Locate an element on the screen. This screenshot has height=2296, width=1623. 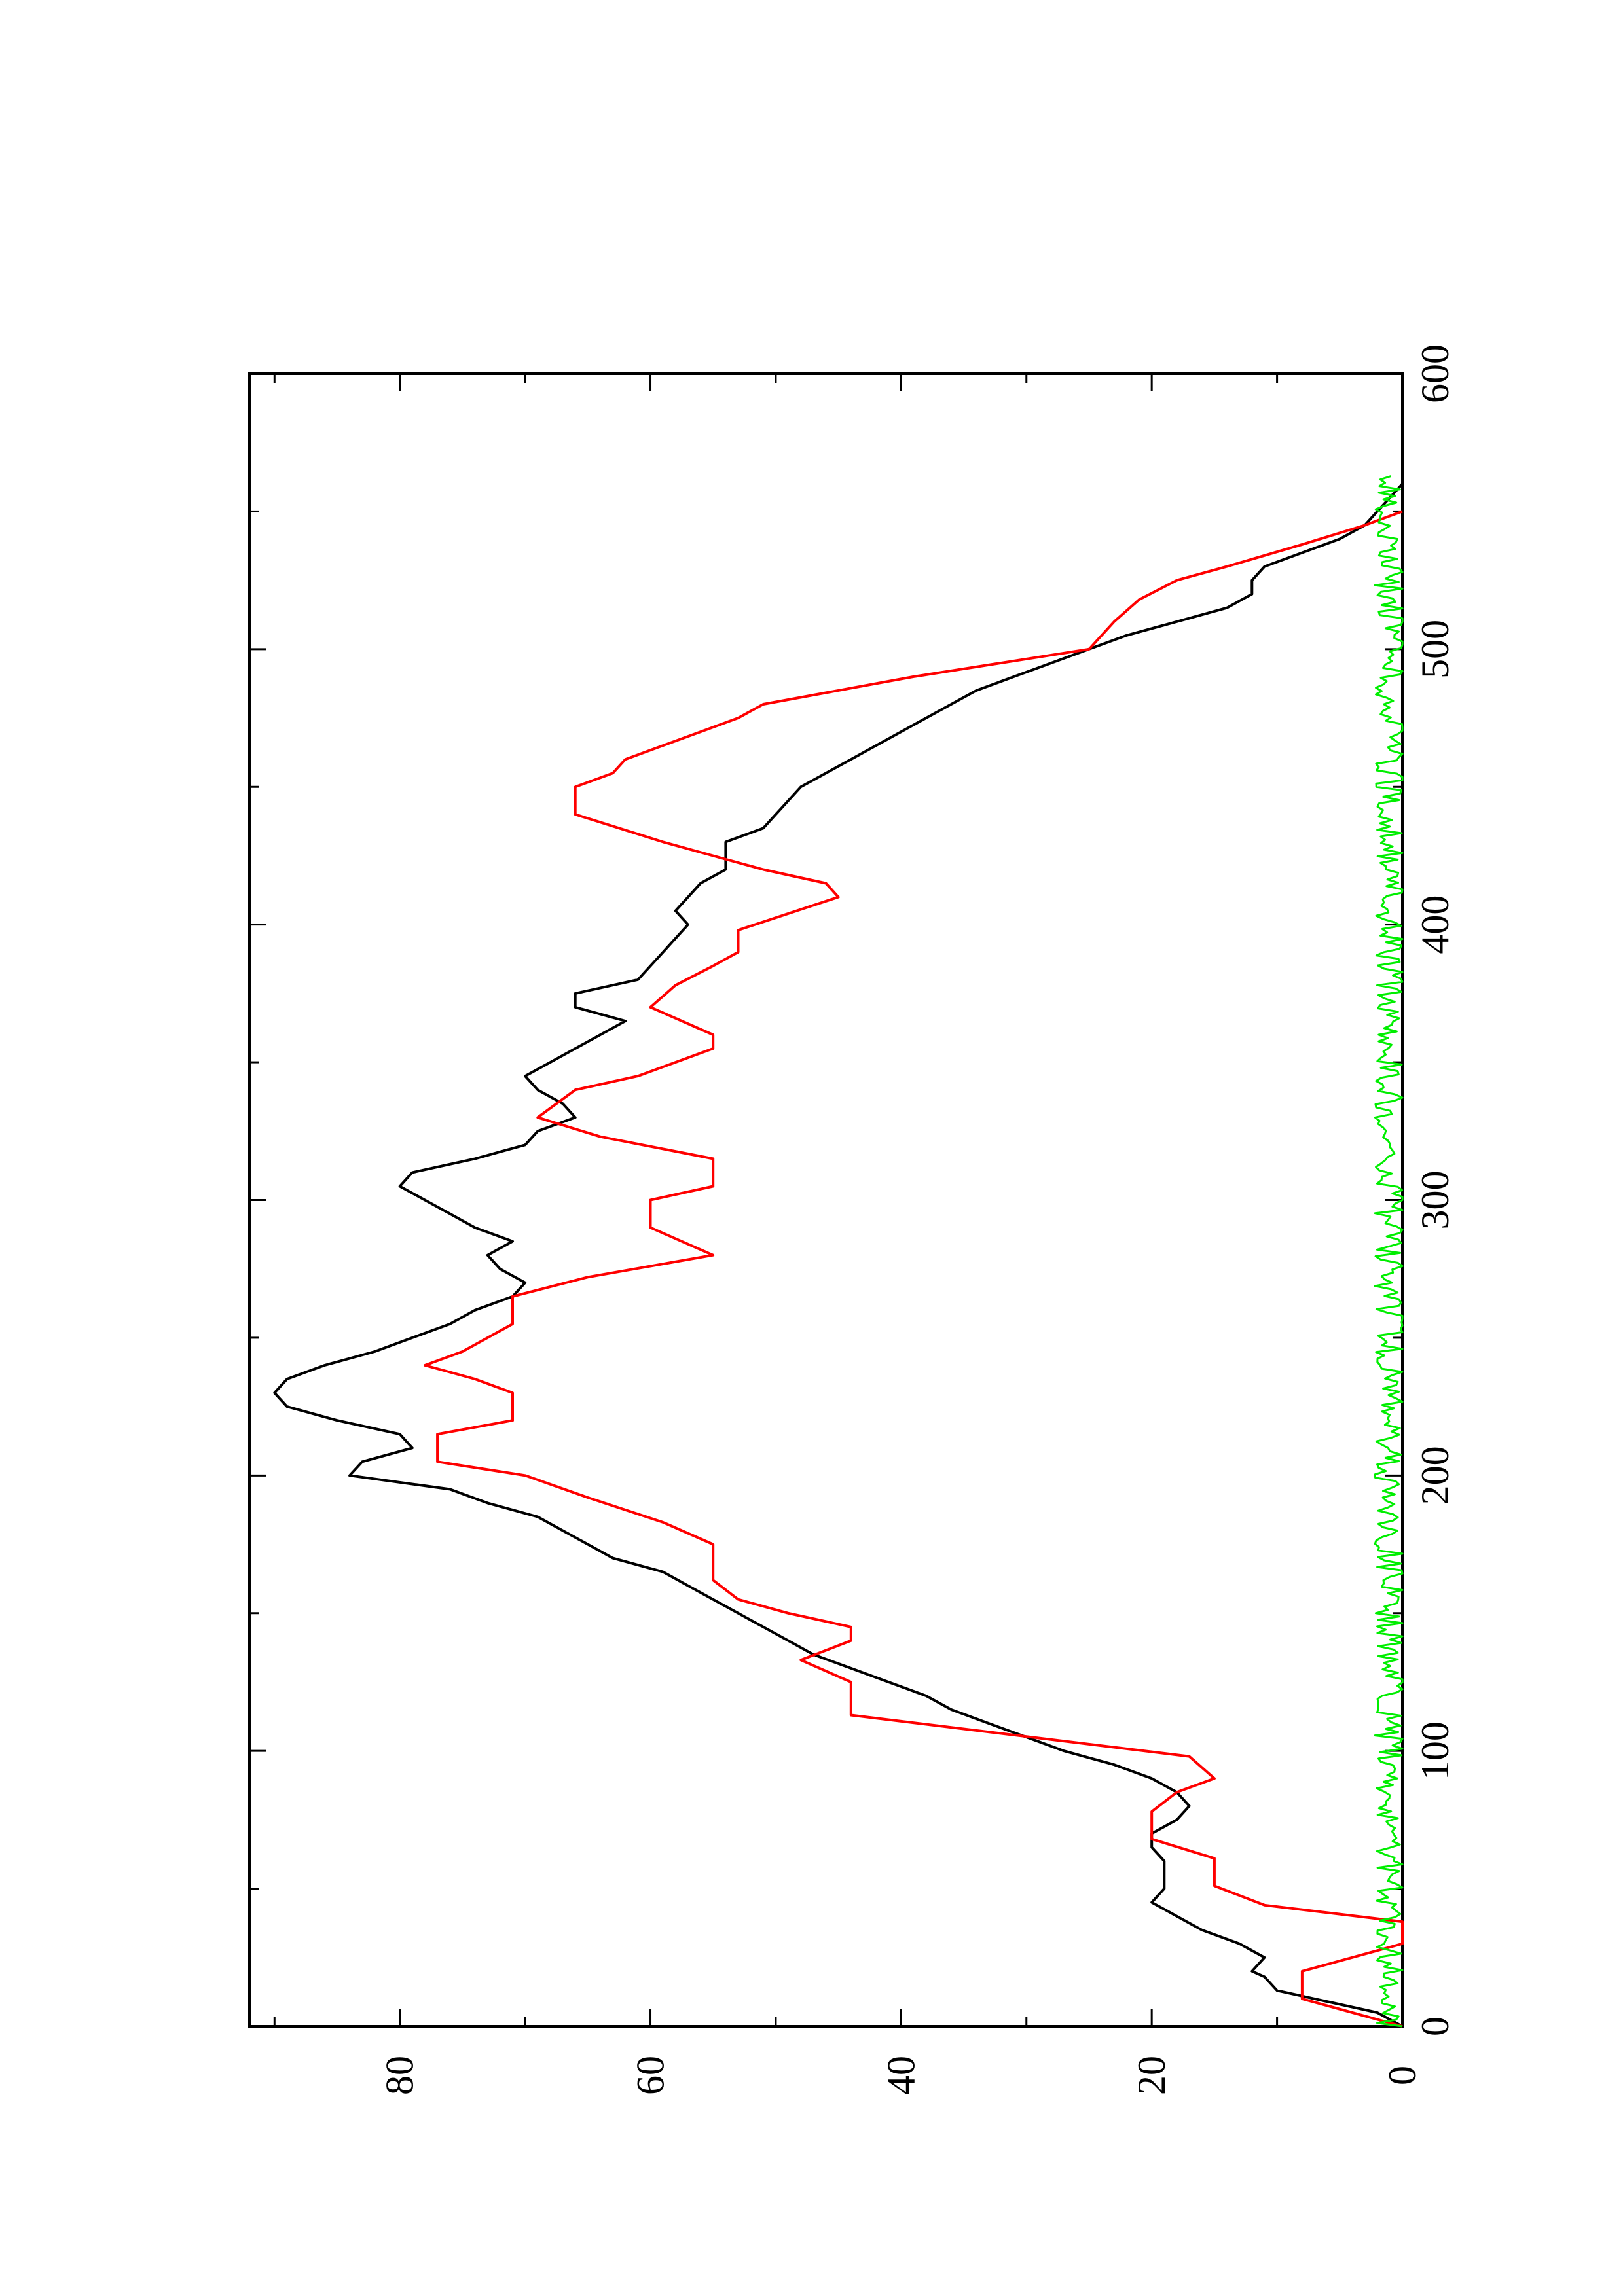
x-tick-label: 100 is located at coordinates (1435, 1750).